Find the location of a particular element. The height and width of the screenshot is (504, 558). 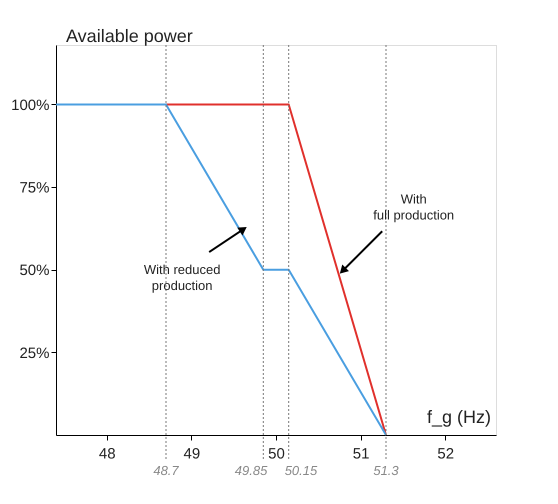

ref-line-label: 51.3 is located at coordinates (386, 470).